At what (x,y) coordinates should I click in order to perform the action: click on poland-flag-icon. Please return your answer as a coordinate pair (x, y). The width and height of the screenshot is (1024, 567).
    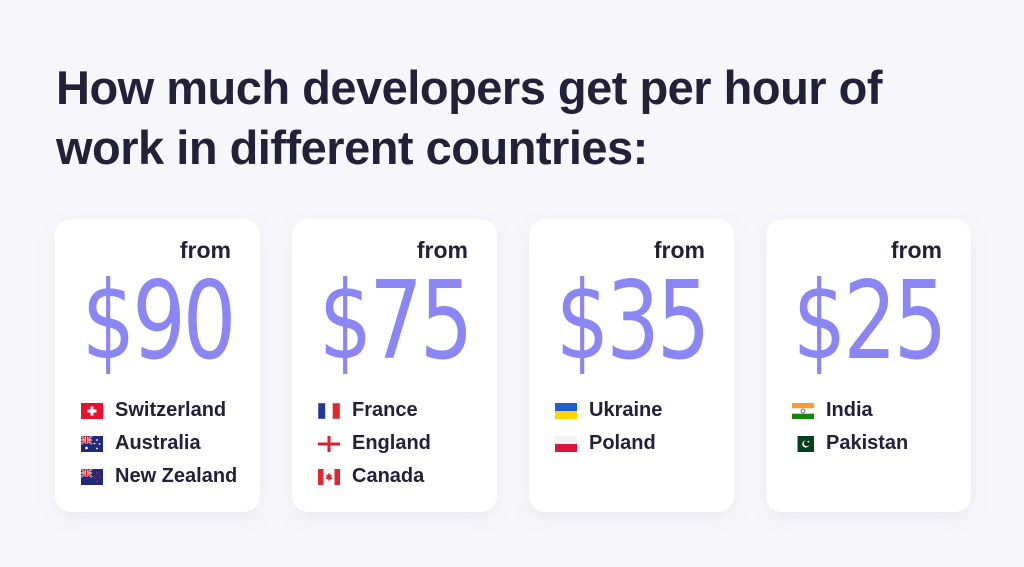
    Looking at the image, I should click on (566, 443).